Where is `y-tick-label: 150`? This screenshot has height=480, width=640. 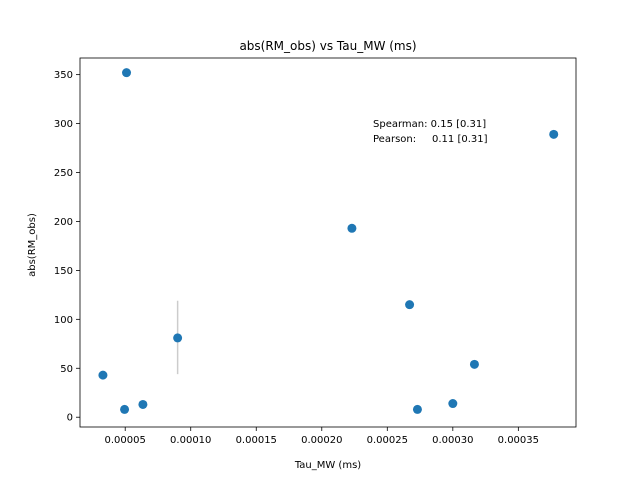
y-tick-label: 150 is located at coordinates (63, 271).